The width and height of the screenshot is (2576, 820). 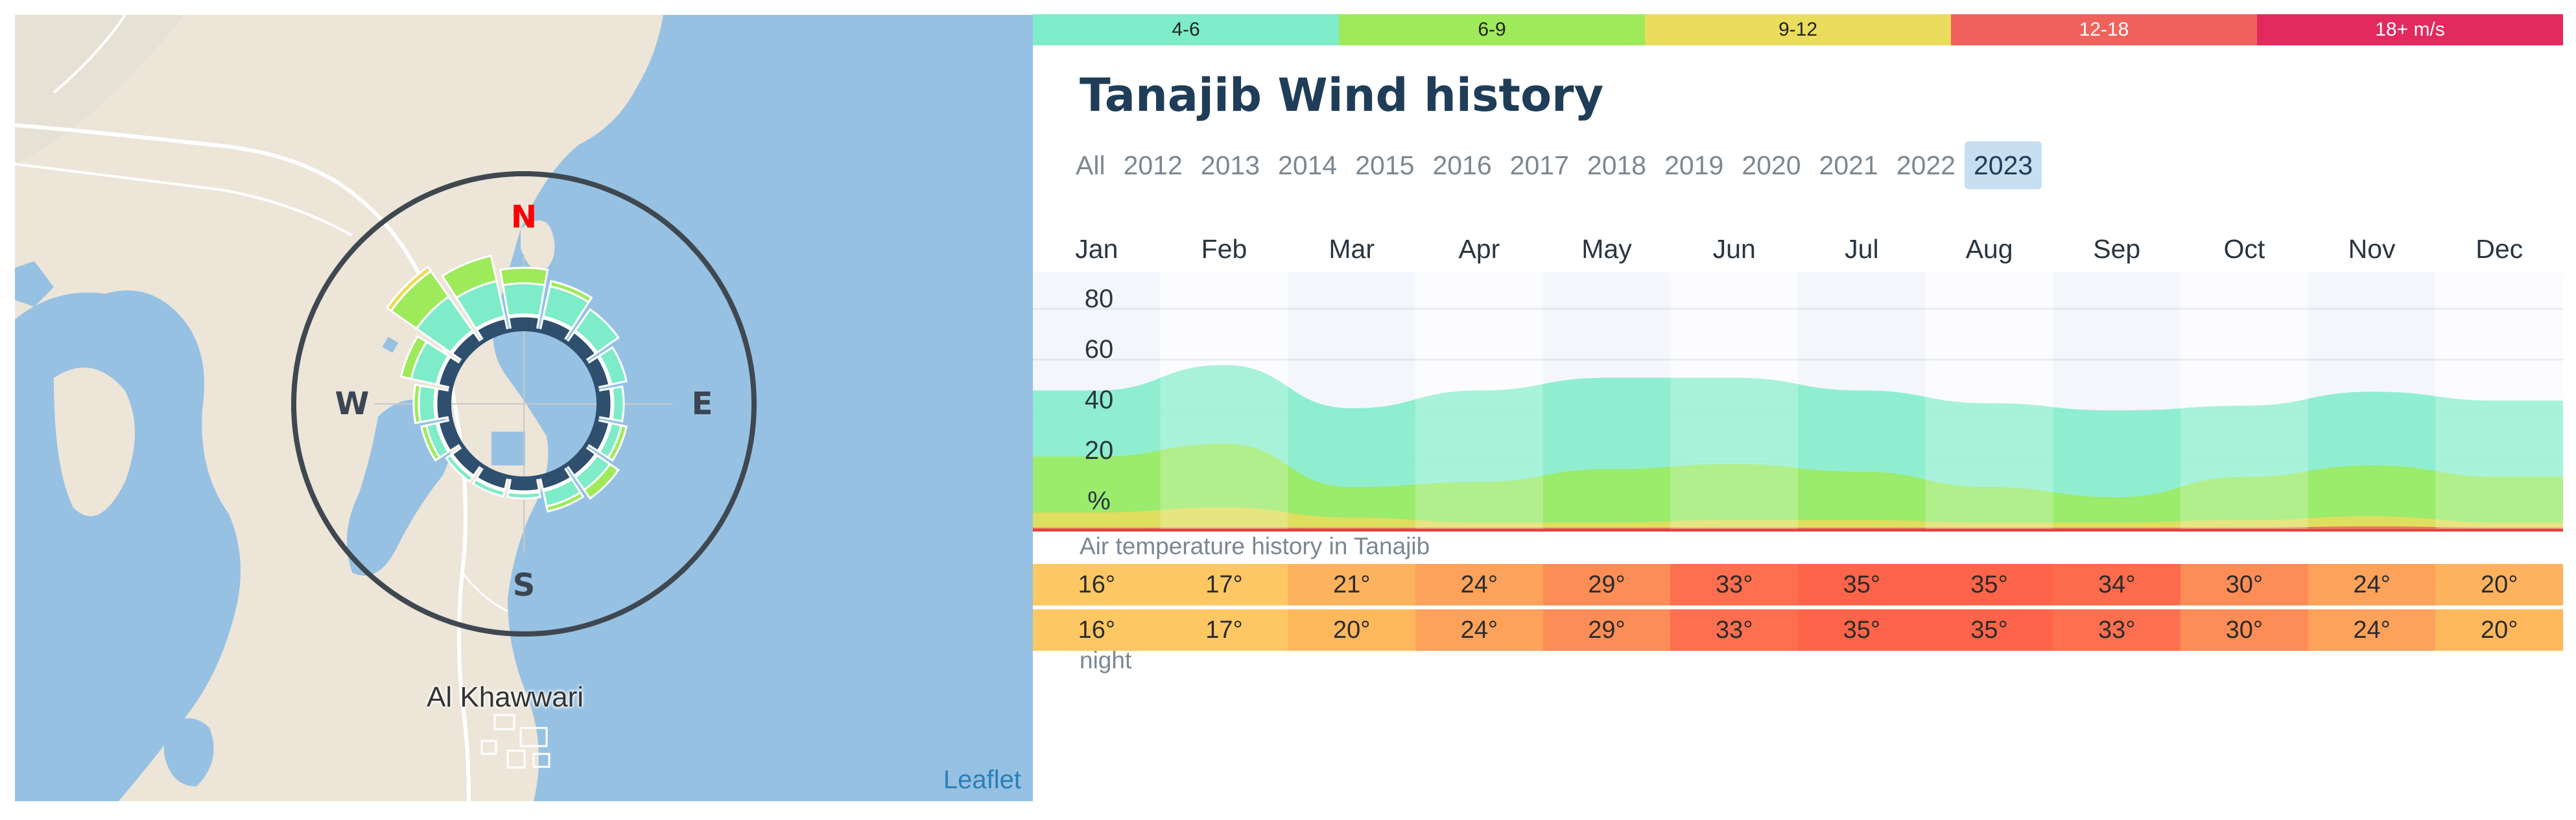 I want to click on year-tab-2016: 2016, so click(x=1462, y=165).